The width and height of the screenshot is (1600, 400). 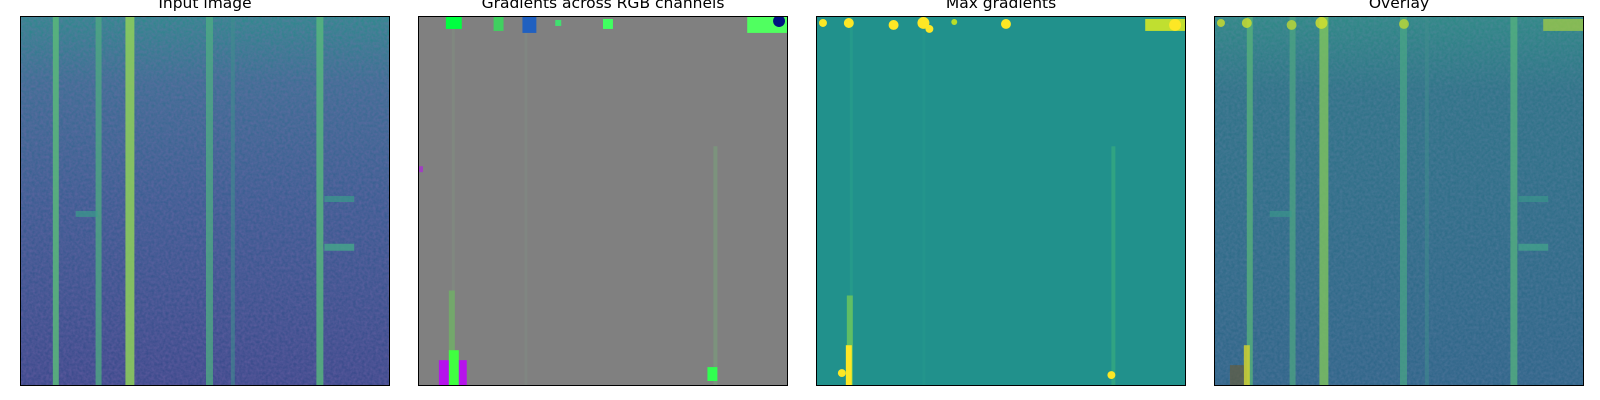 What do you see at coordinates (603, 6) in the screenshot?
I see `panel-title-gradients-rgb: Gradients across RGB channels` at bounding box center [603, 6].